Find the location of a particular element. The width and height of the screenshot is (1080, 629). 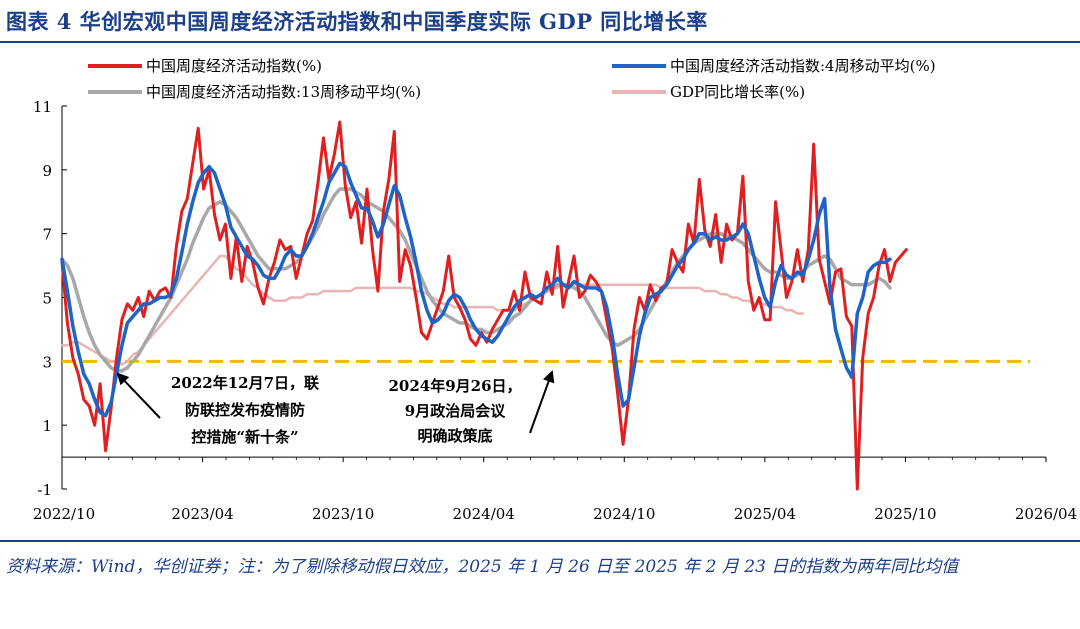

y-tick-label: 3 is located at coordinates (47, 362).